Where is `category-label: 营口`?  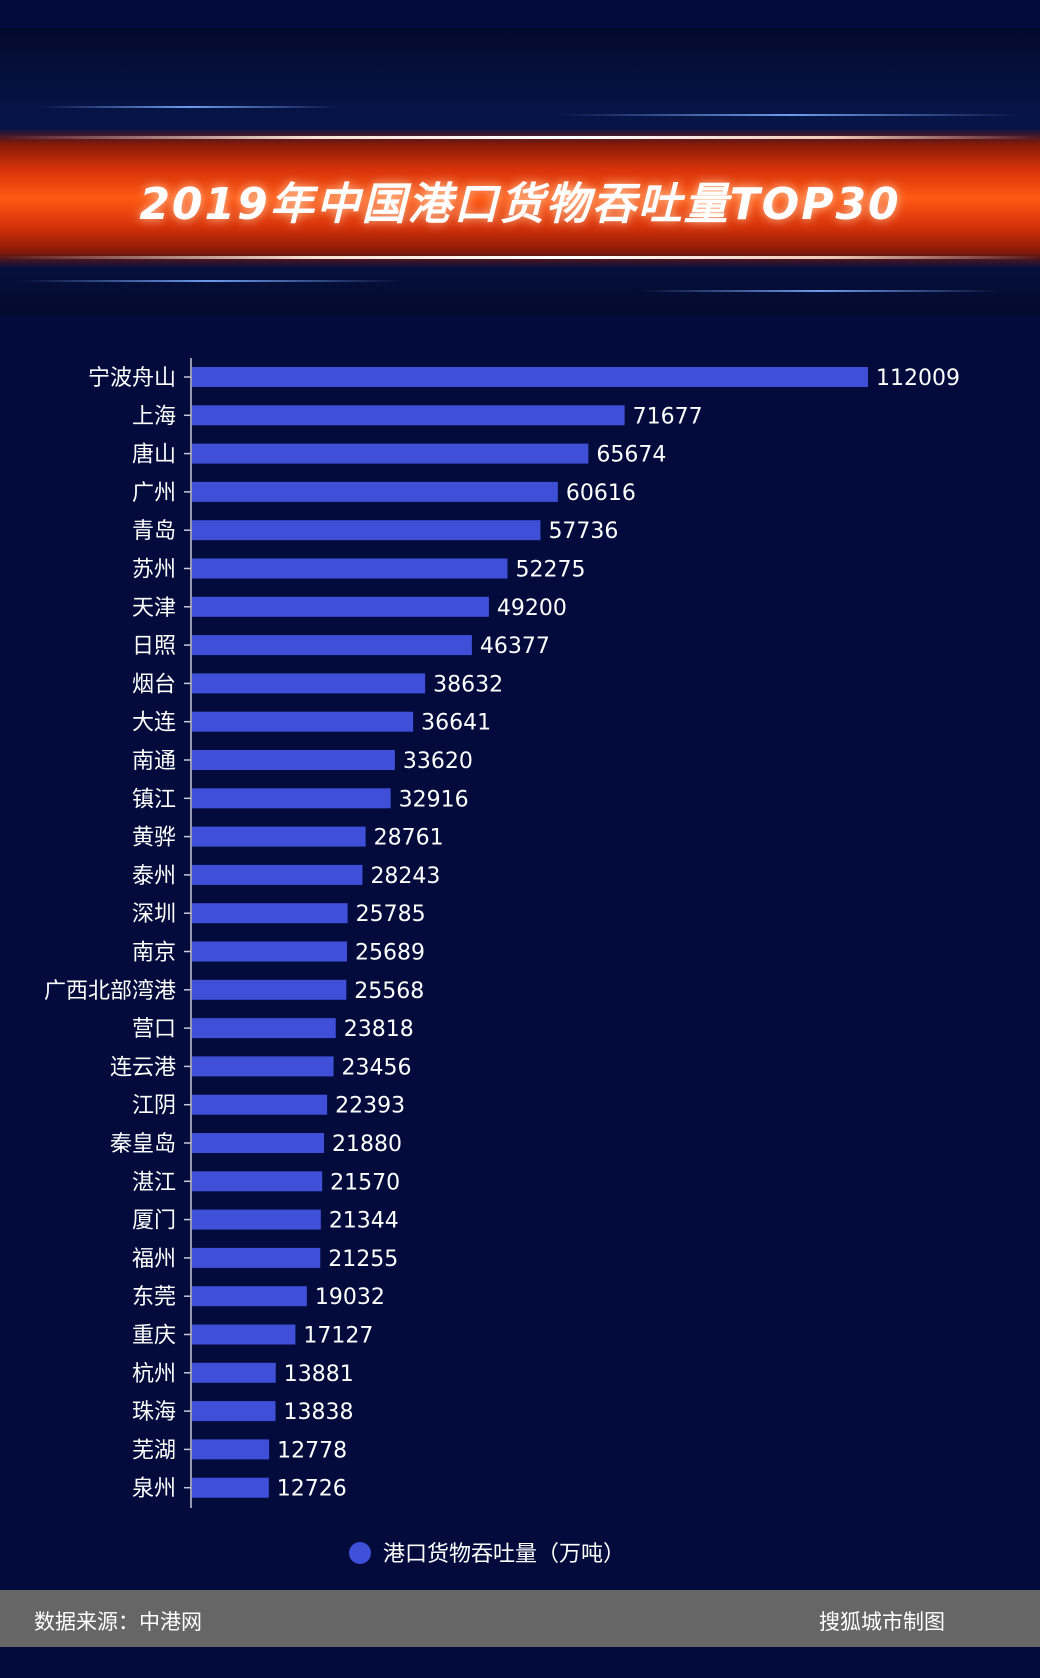
category-label: 营口 is located at coordinates (154, 1029).